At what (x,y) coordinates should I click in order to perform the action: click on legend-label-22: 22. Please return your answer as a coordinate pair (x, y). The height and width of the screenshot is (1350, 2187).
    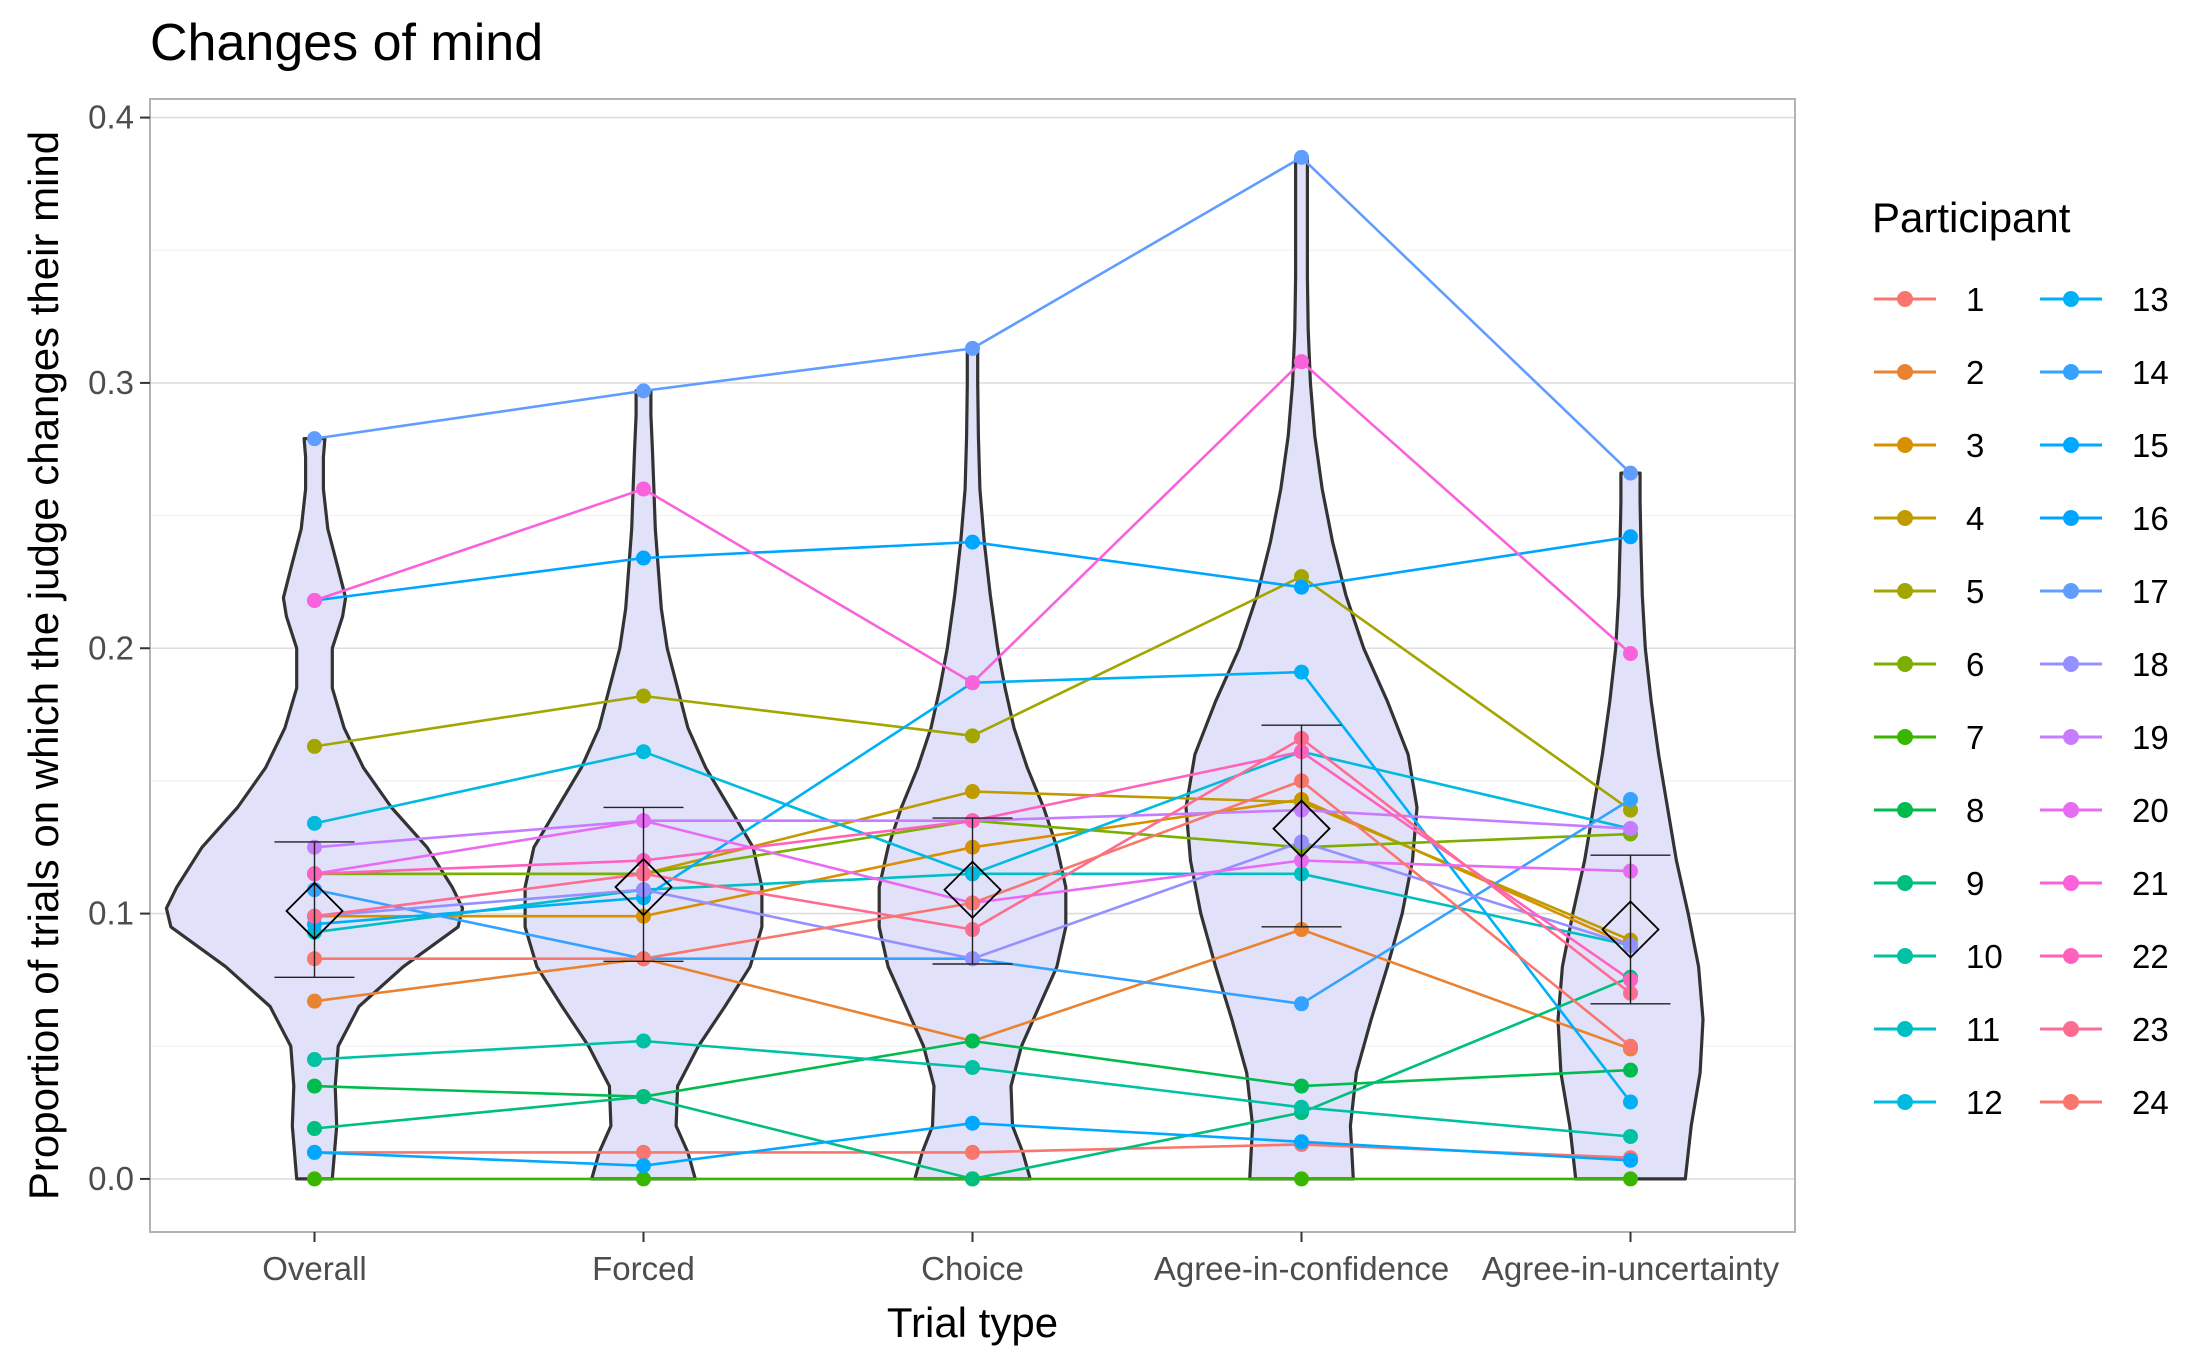
    Looking at the image, I should click on (2150, 956).